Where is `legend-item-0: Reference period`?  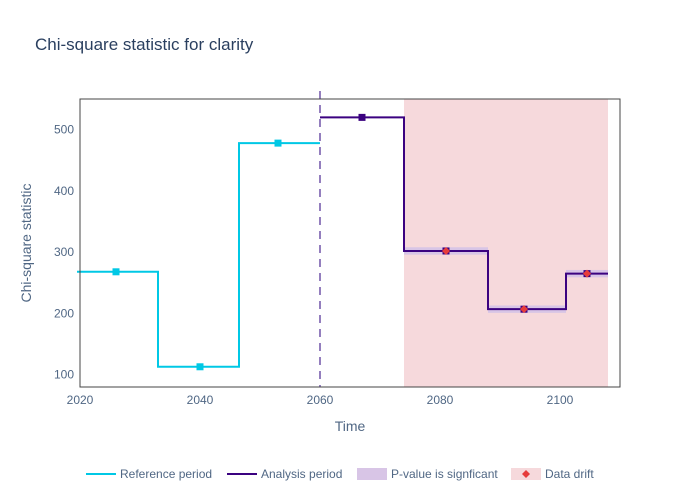
legend-item-0: Reference period is located at coordinates (149, 474).